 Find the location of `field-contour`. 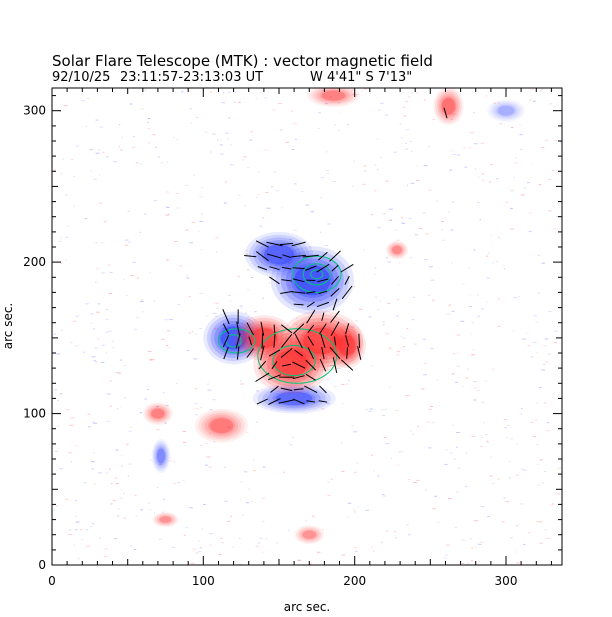

field-contour is located at coordinates (297, 356).